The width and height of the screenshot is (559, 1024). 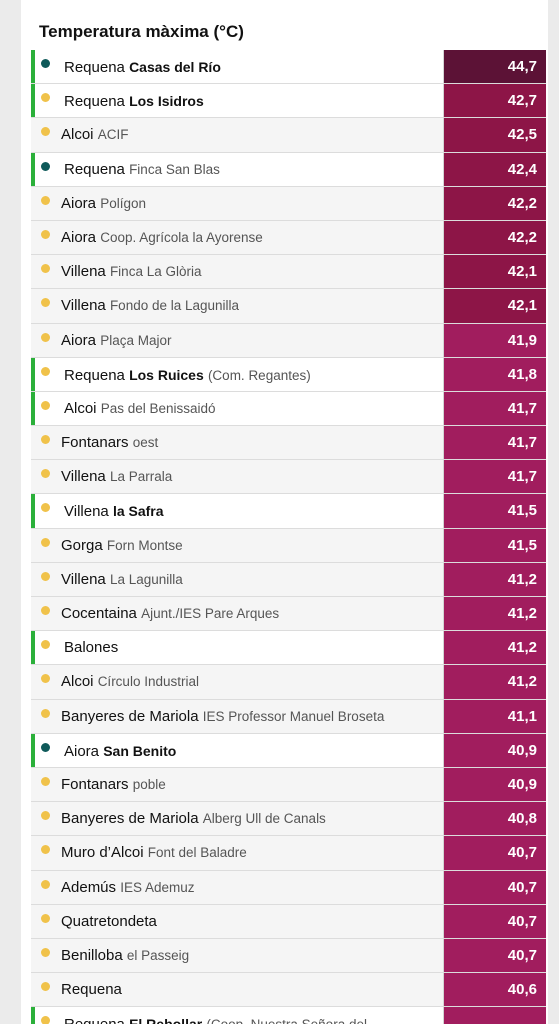 What do you see at coordinates (120, 751) in the screenshot?
I see `station-label: Aiora San Benito` at bounding box center [120, 751].